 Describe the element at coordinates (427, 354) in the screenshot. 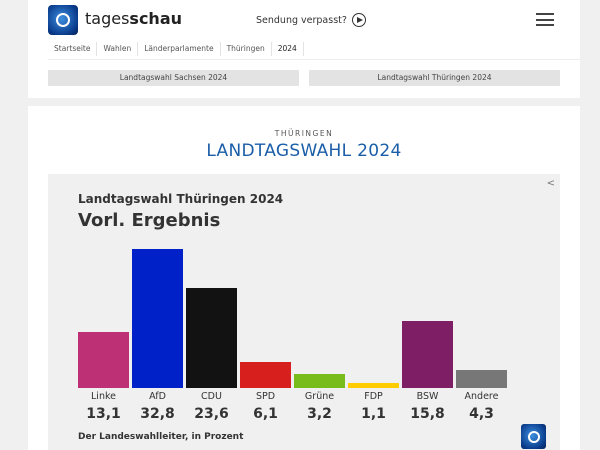

I see `bar-bsw` at that location.